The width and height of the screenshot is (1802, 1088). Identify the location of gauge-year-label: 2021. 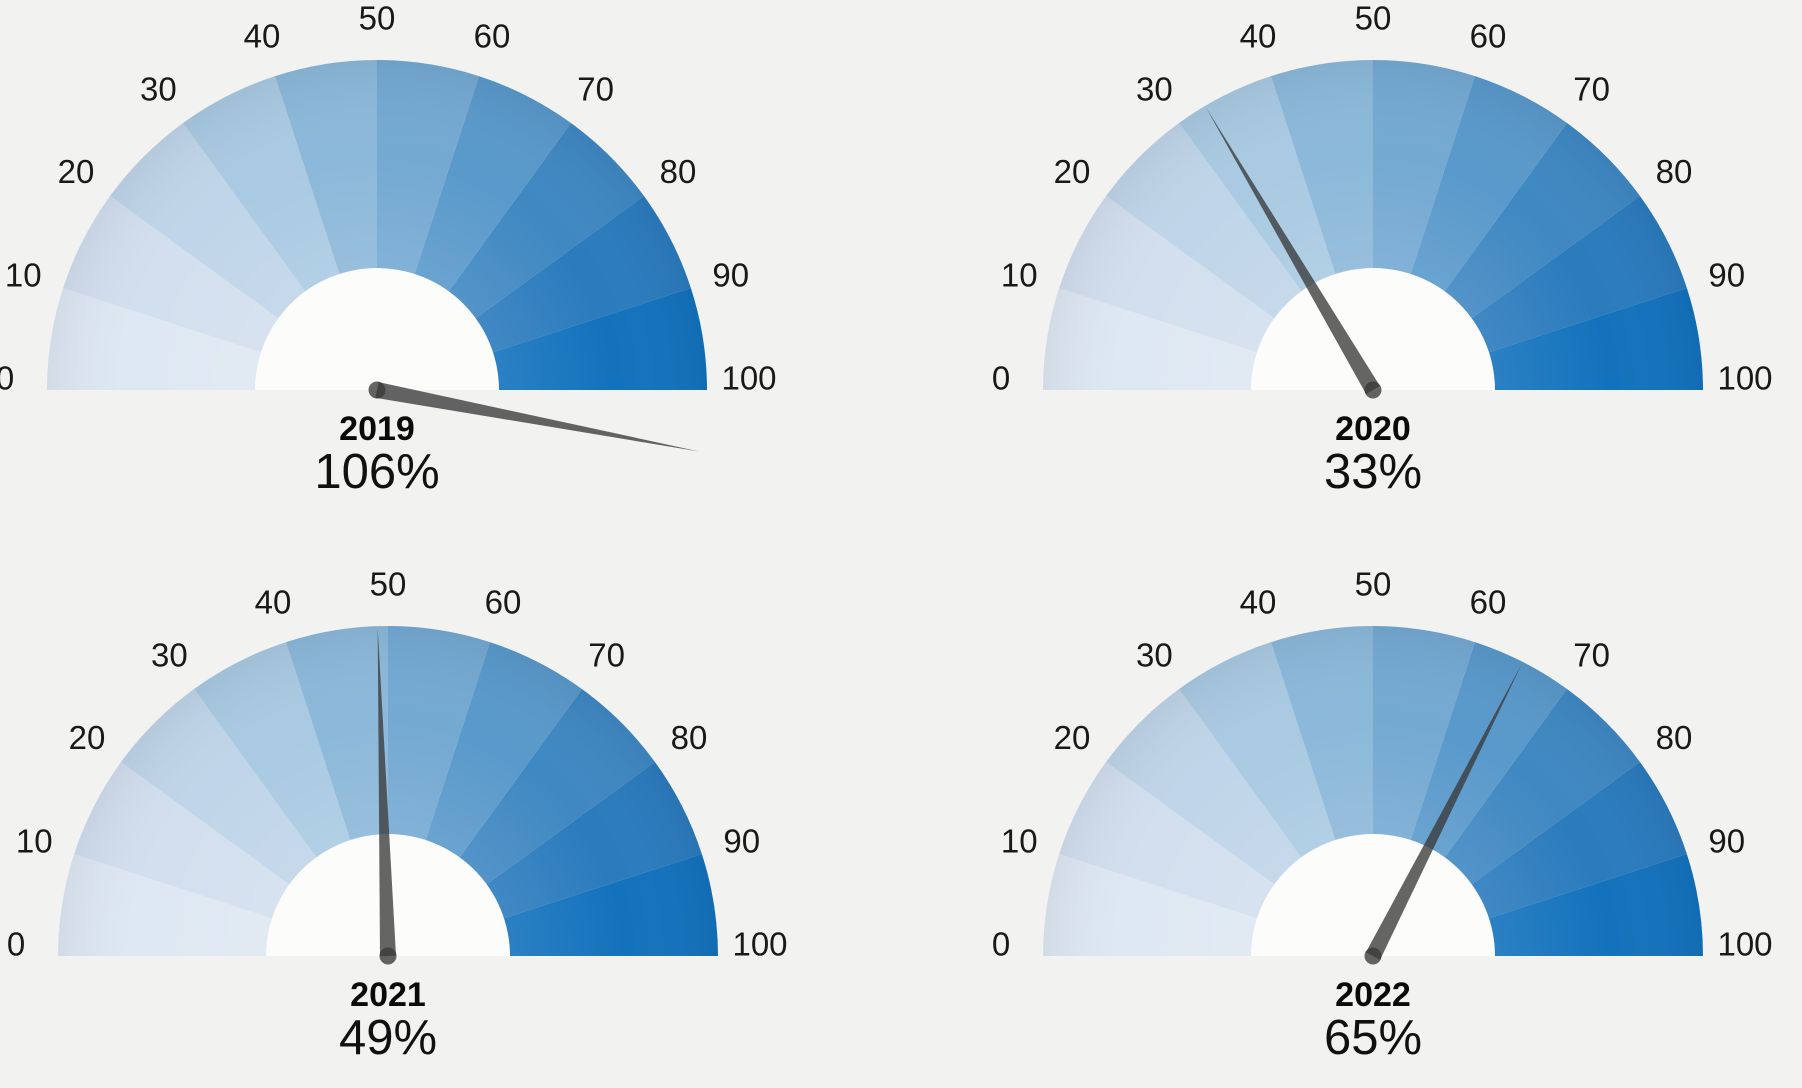
(388, 995).